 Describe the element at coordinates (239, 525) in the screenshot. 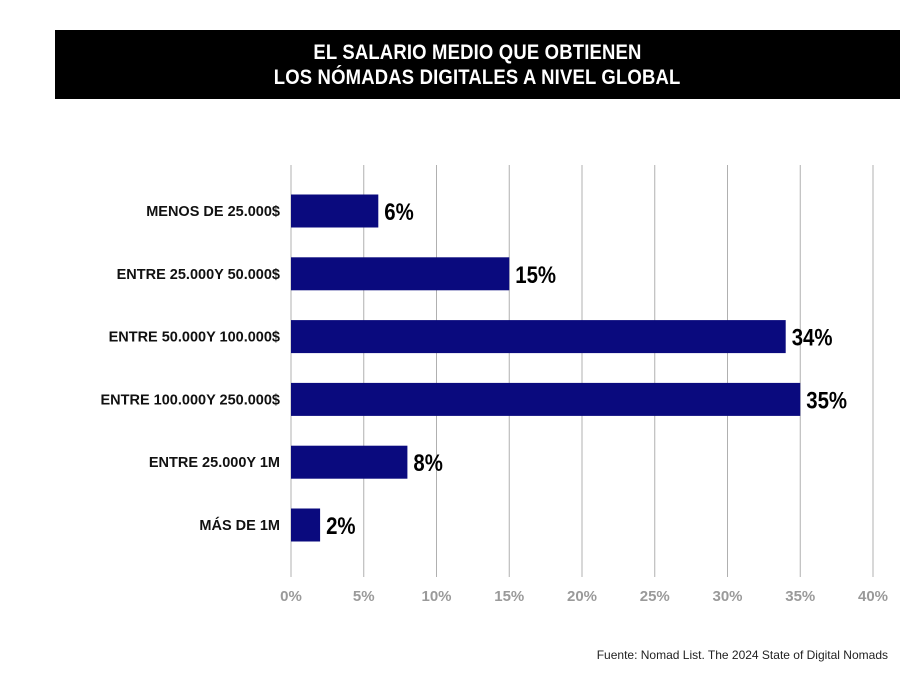

I see `category-label: MÁS DE 1M` at that location.